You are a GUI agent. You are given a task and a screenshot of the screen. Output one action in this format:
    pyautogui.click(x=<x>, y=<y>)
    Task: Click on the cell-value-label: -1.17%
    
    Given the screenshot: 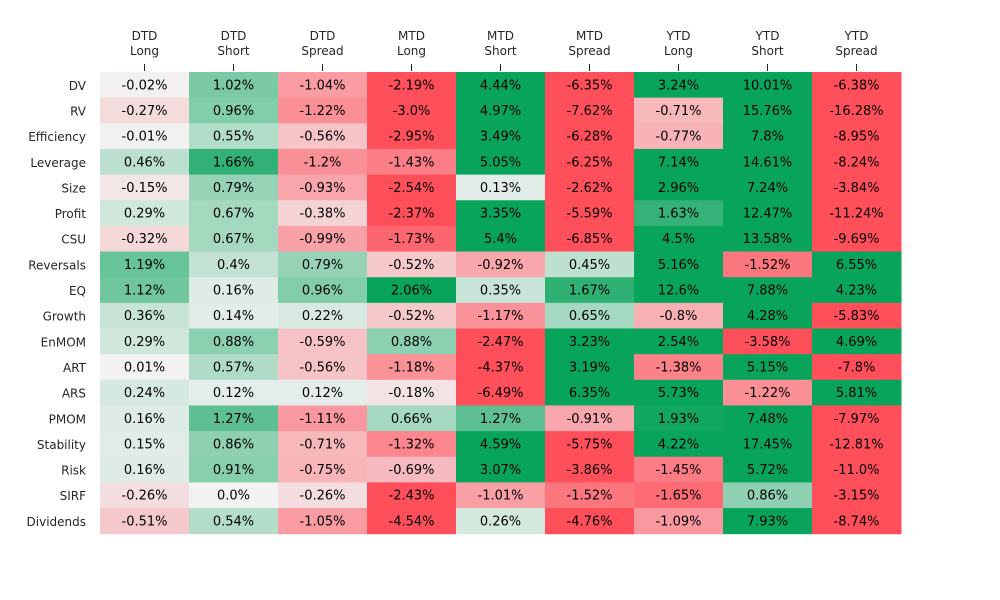 What is the action you would take?
    pyautogui.click(x=501, y=316)
    